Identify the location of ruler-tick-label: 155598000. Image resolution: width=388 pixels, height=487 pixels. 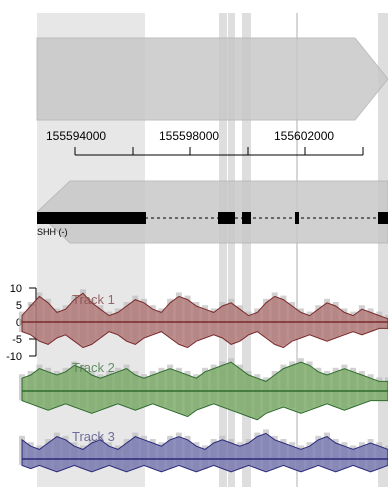
(189, 136).